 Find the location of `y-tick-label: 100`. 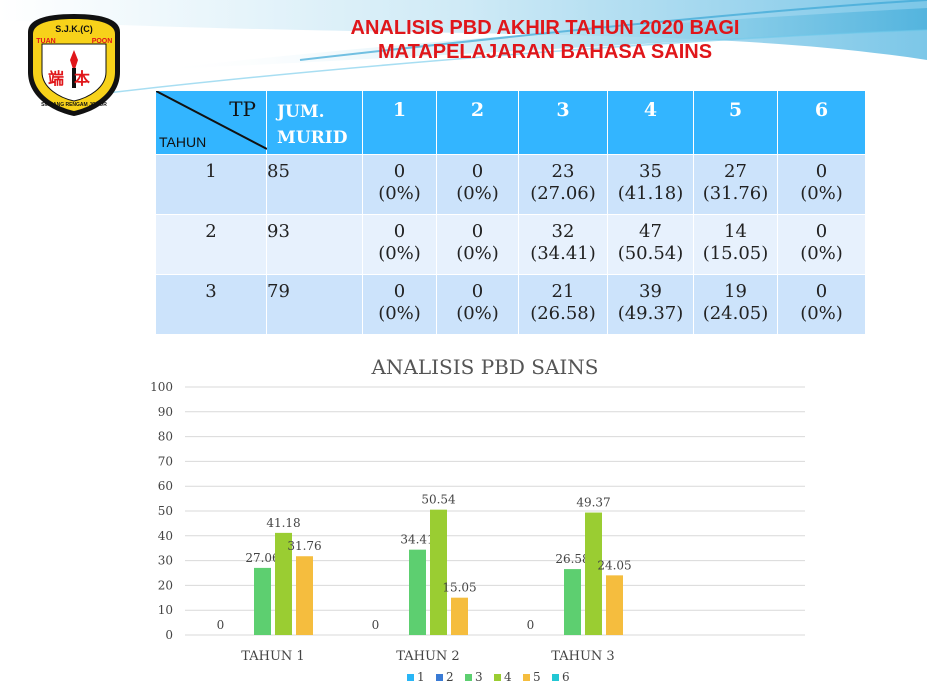

y-tick-label: 100 is located at coordinates (161, 387).